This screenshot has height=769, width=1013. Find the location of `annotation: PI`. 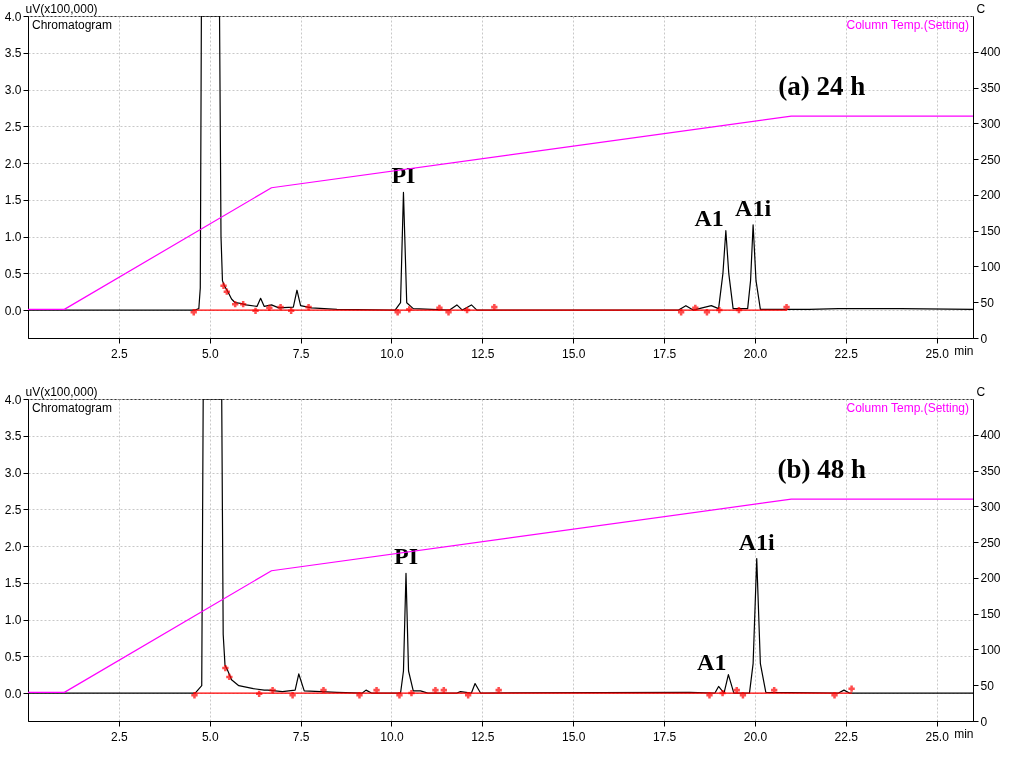

annotation: PI is located at coordinates (403, 175).